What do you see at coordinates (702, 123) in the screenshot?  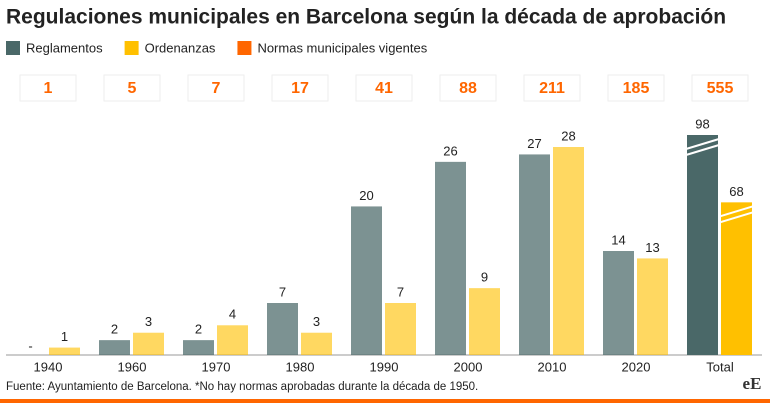 I see `value-label: 98` at bounding box center [702, 123].